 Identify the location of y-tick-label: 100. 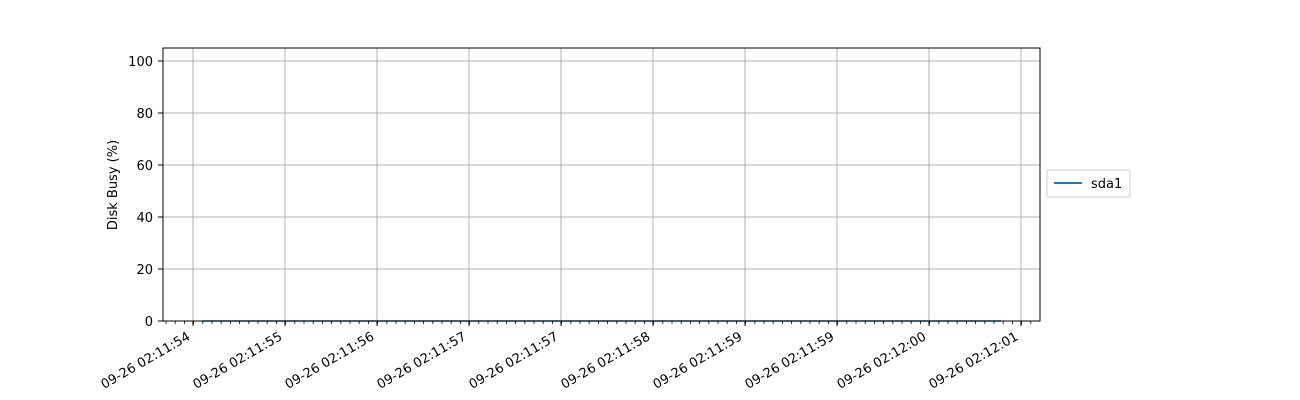
(140, 62).